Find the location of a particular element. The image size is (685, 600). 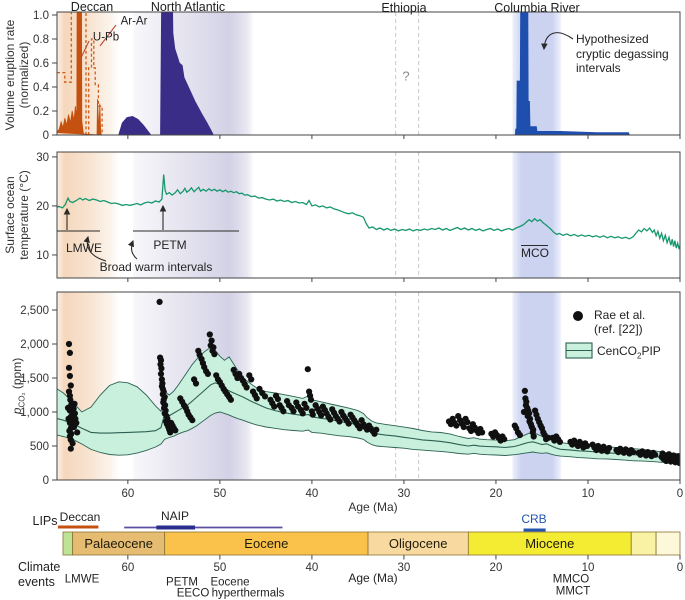

miocene-warm-band is located at coordinates (537, 215).